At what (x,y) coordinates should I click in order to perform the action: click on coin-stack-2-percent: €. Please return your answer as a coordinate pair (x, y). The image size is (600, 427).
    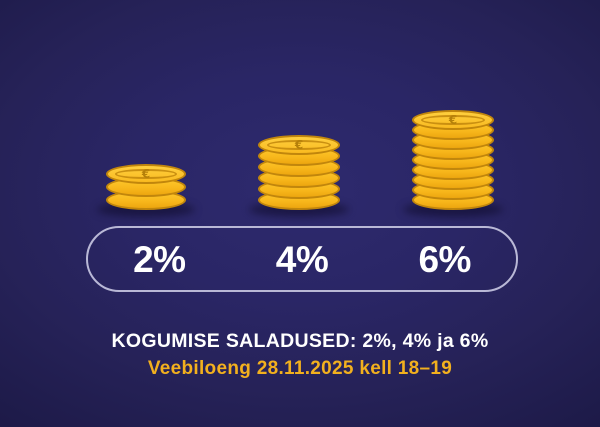
    Looking at the image, I should click on (146, 190).